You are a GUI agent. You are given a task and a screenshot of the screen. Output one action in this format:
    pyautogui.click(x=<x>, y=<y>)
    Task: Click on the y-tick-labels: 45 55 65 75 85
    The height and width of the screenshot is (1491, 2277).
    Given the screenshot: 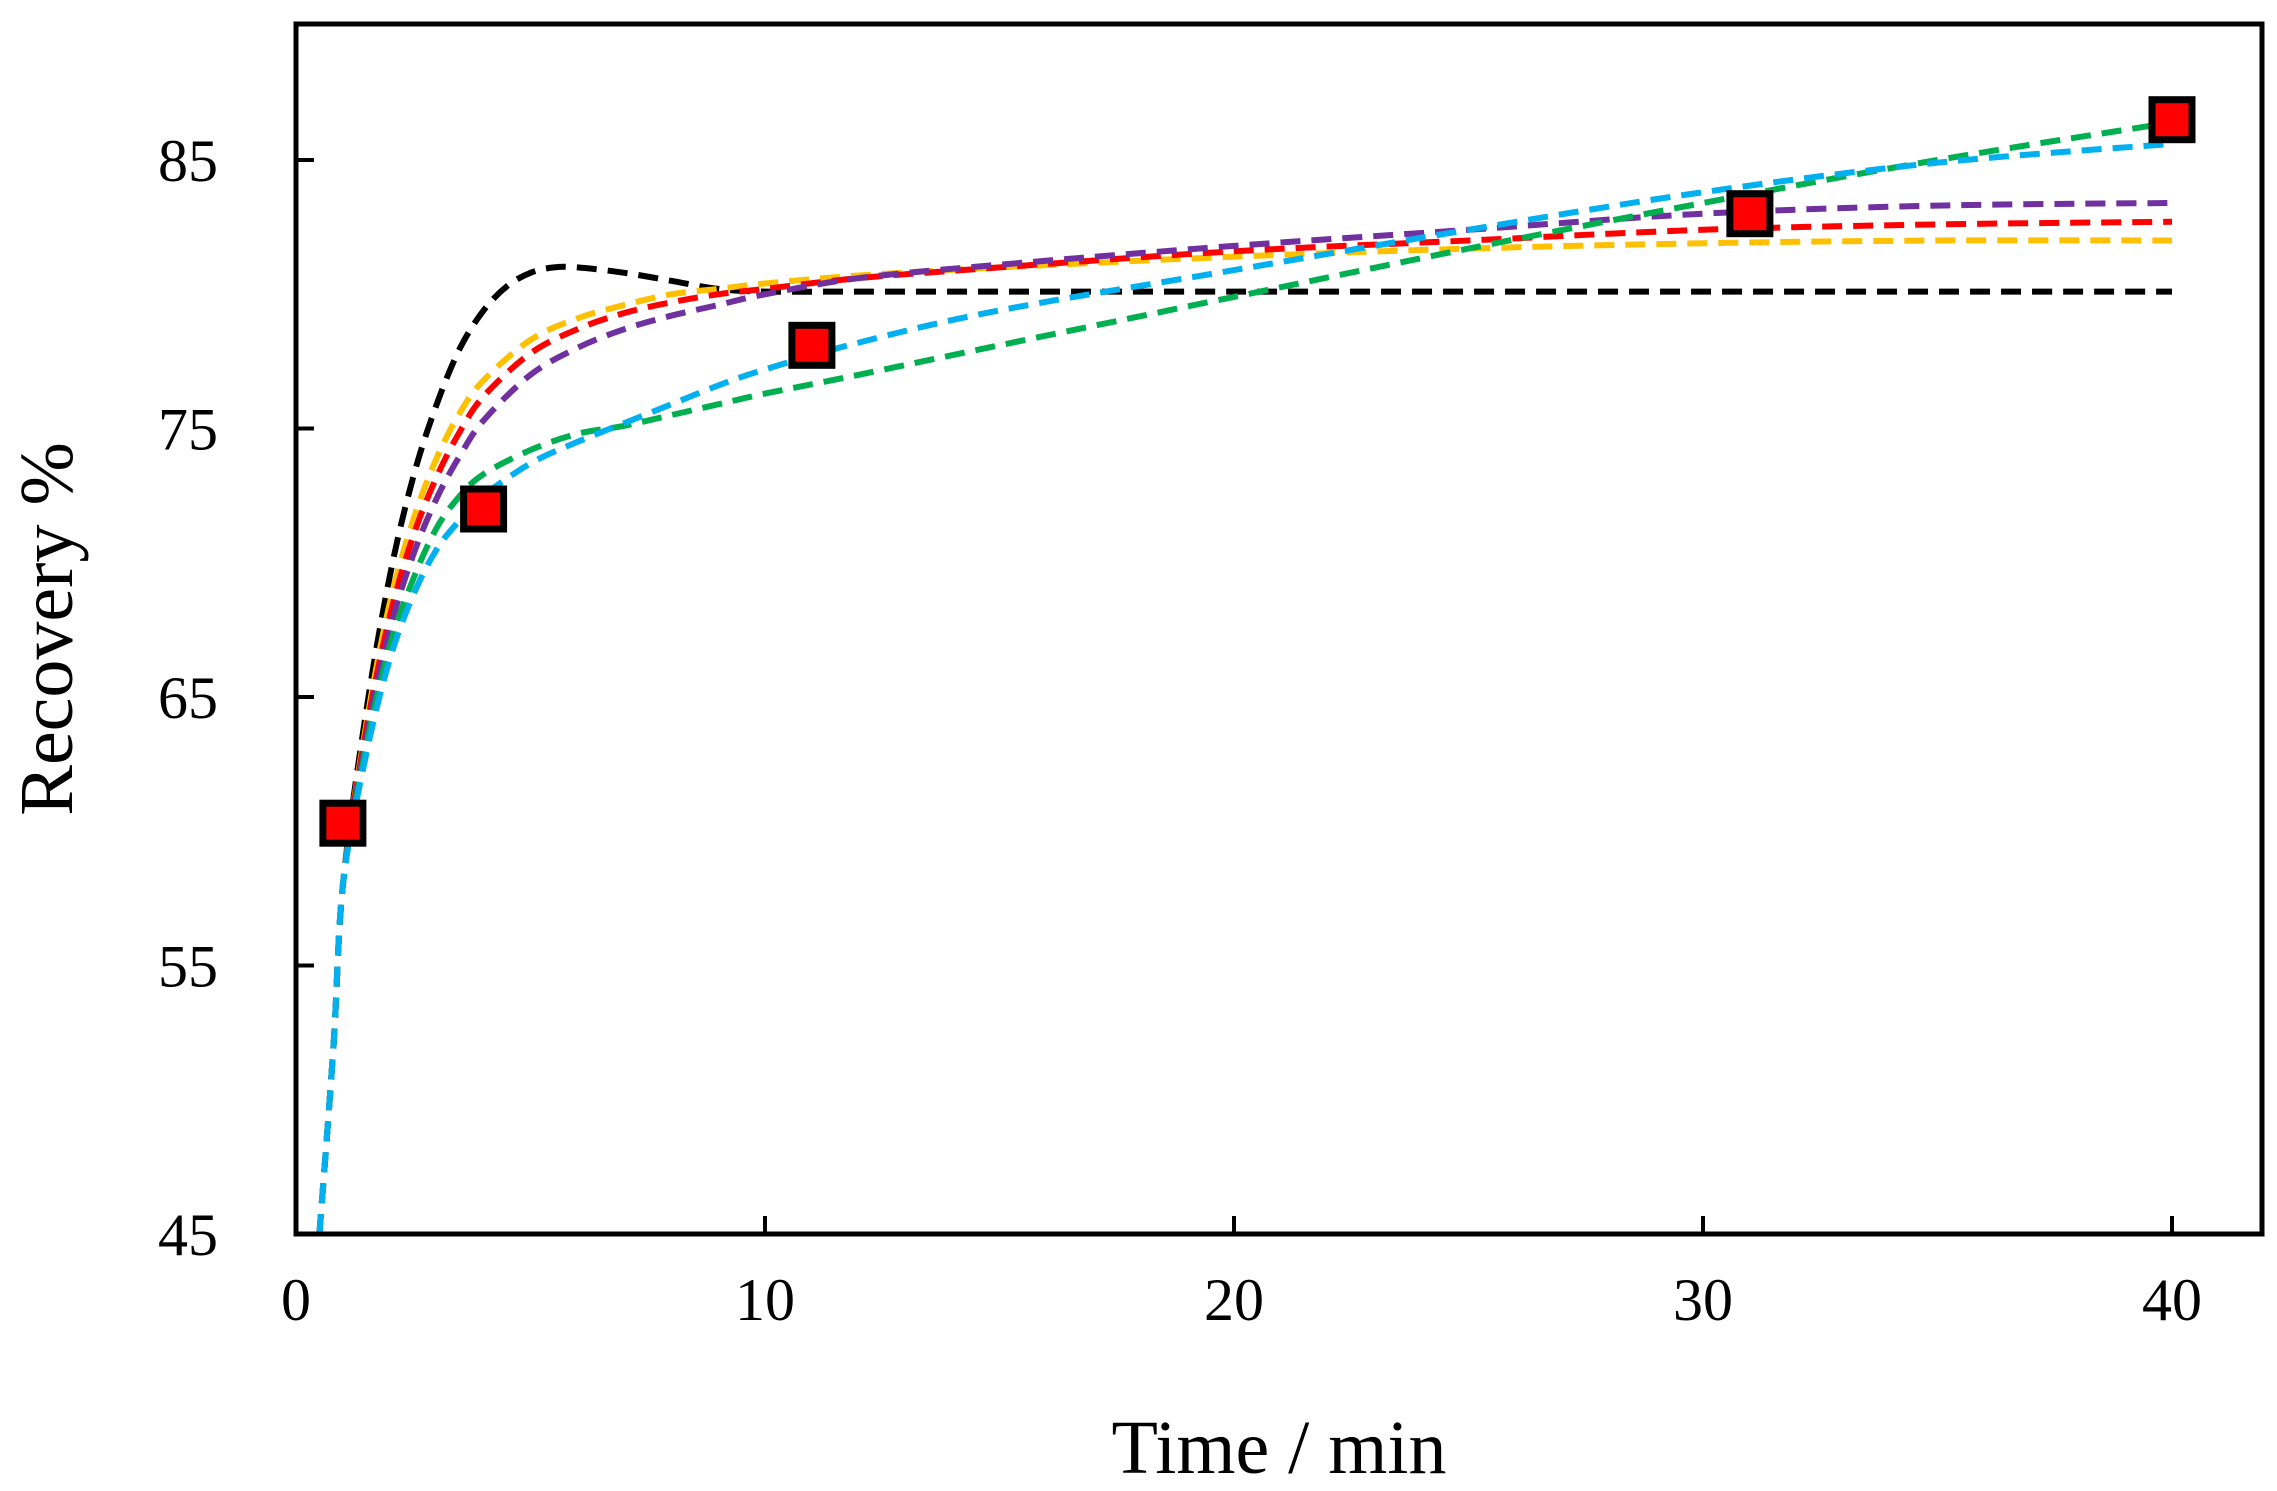 What is the action you would take?
    pyautogui.click(x=188, y=698)
    